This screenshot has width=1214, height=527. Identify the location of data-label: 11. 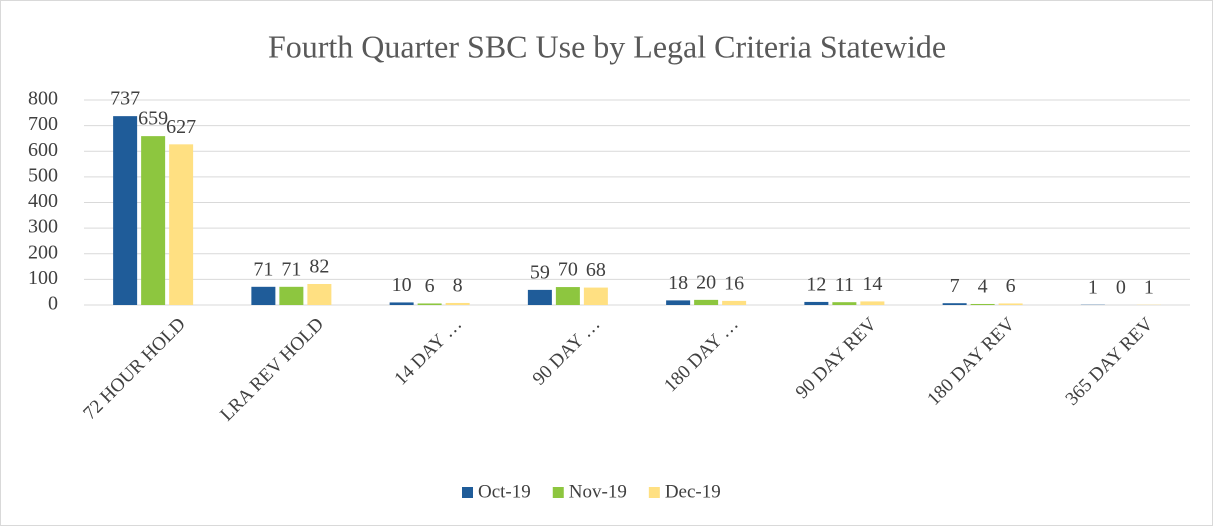
(844, 285).